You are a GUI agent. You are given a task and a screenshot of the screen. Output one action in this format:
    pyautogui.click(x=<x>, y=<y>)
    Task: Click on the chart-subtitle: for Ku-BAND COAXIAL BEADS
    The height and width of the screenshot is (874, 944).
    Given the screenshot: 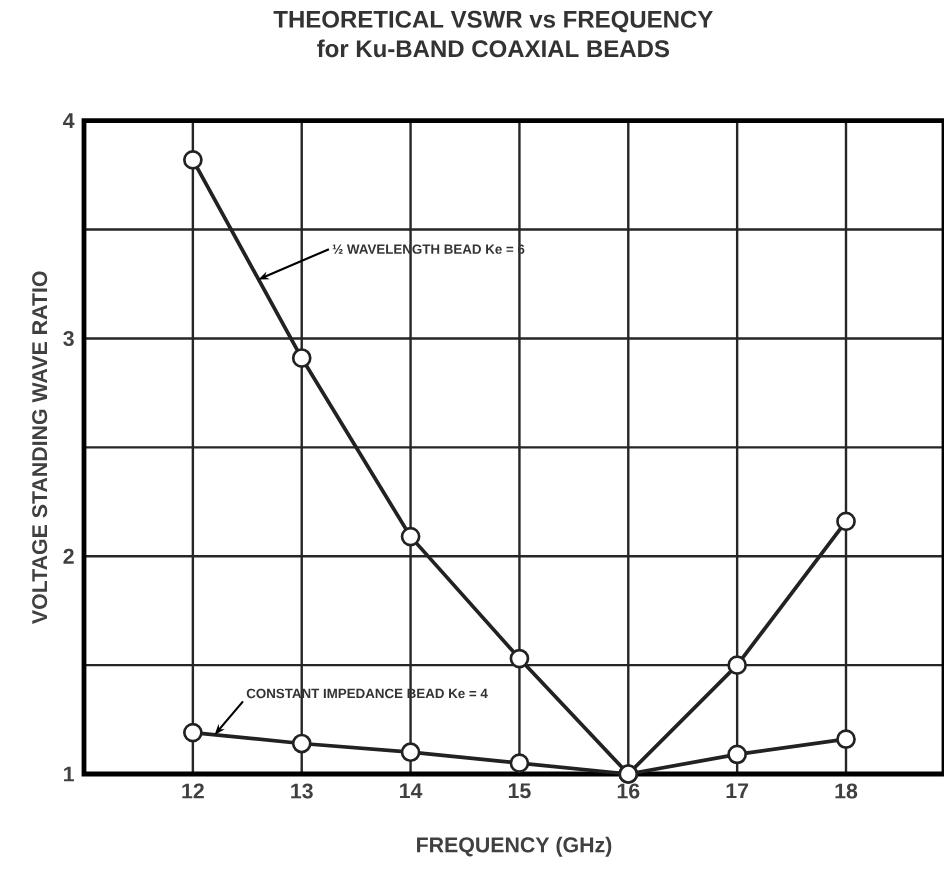 What is the action you would take?
    pyautogui.click(x=493, y=48)
    